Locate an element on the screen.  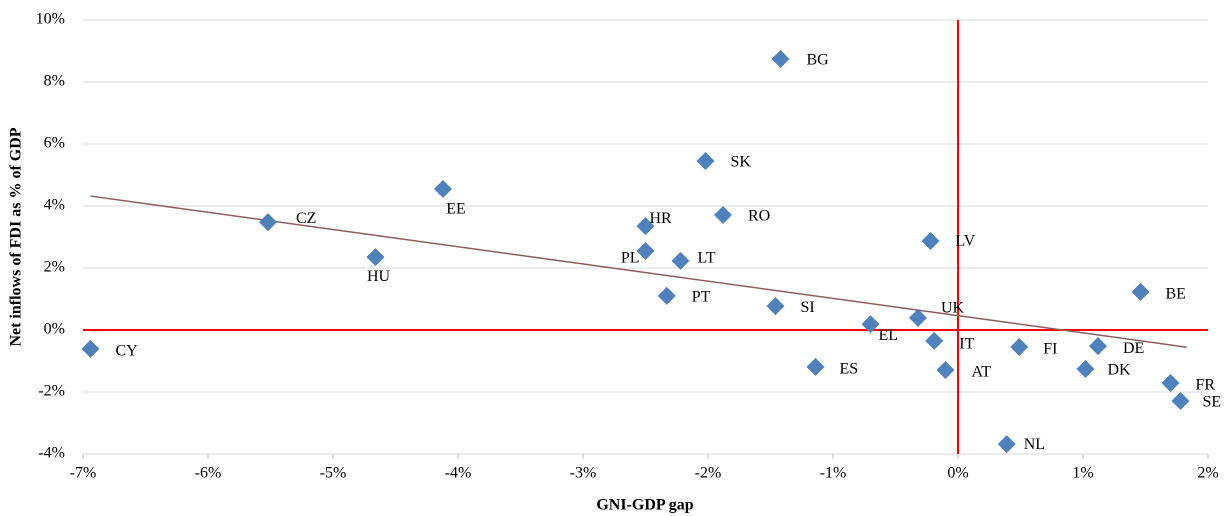
point-label: RO is located at coordinates (759, 216).